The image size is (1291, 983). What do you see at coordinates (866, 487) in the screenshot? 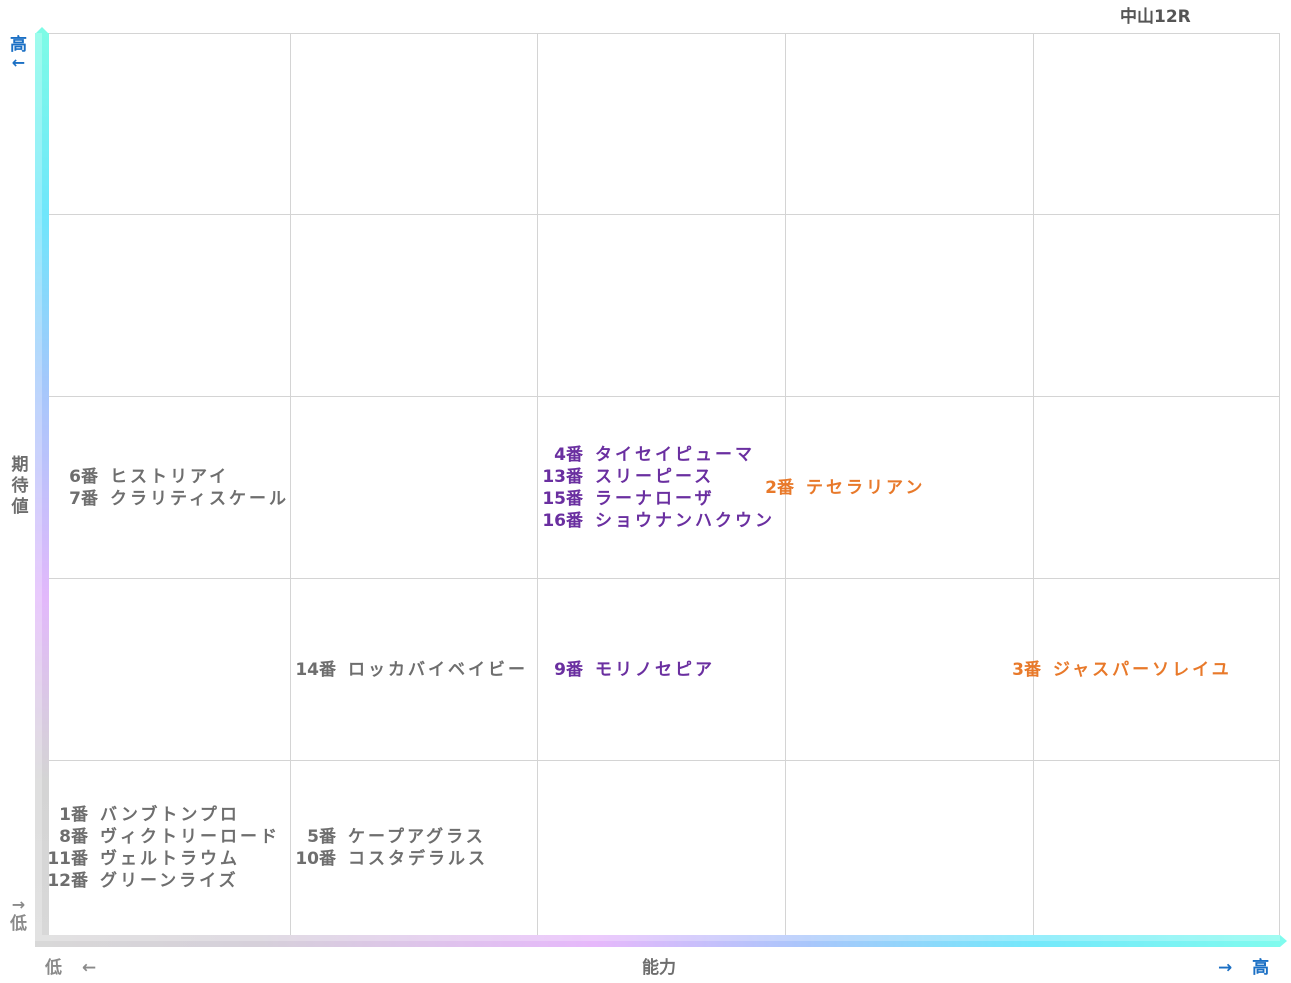
I see `horse-name: テセラリアン` at bounding box center [866, 487].